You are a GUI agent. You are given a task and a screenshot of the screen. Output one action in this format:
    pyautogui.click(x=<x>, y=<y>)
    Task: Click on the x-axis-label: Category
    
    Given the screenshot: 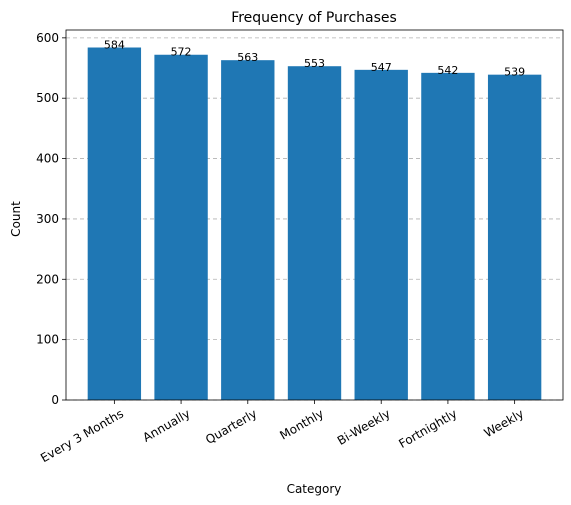 What is the action you would take?
    pyautogui.click(x=314, y=489)
    